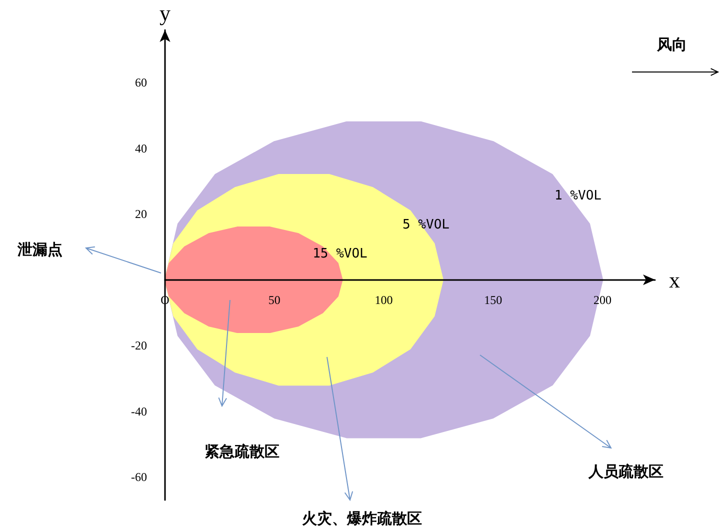 The height and width of the screenshot is (532, 723). I want to click on y-tick-label: -60, so click(139, 477).